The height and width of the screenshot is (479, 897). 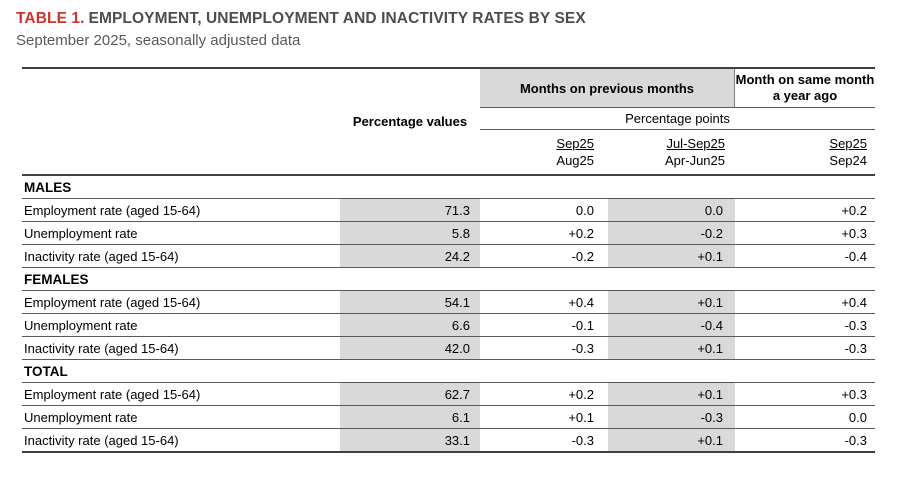 I want to click on cell-year-change: -0.4, so click(x=855, y=256).